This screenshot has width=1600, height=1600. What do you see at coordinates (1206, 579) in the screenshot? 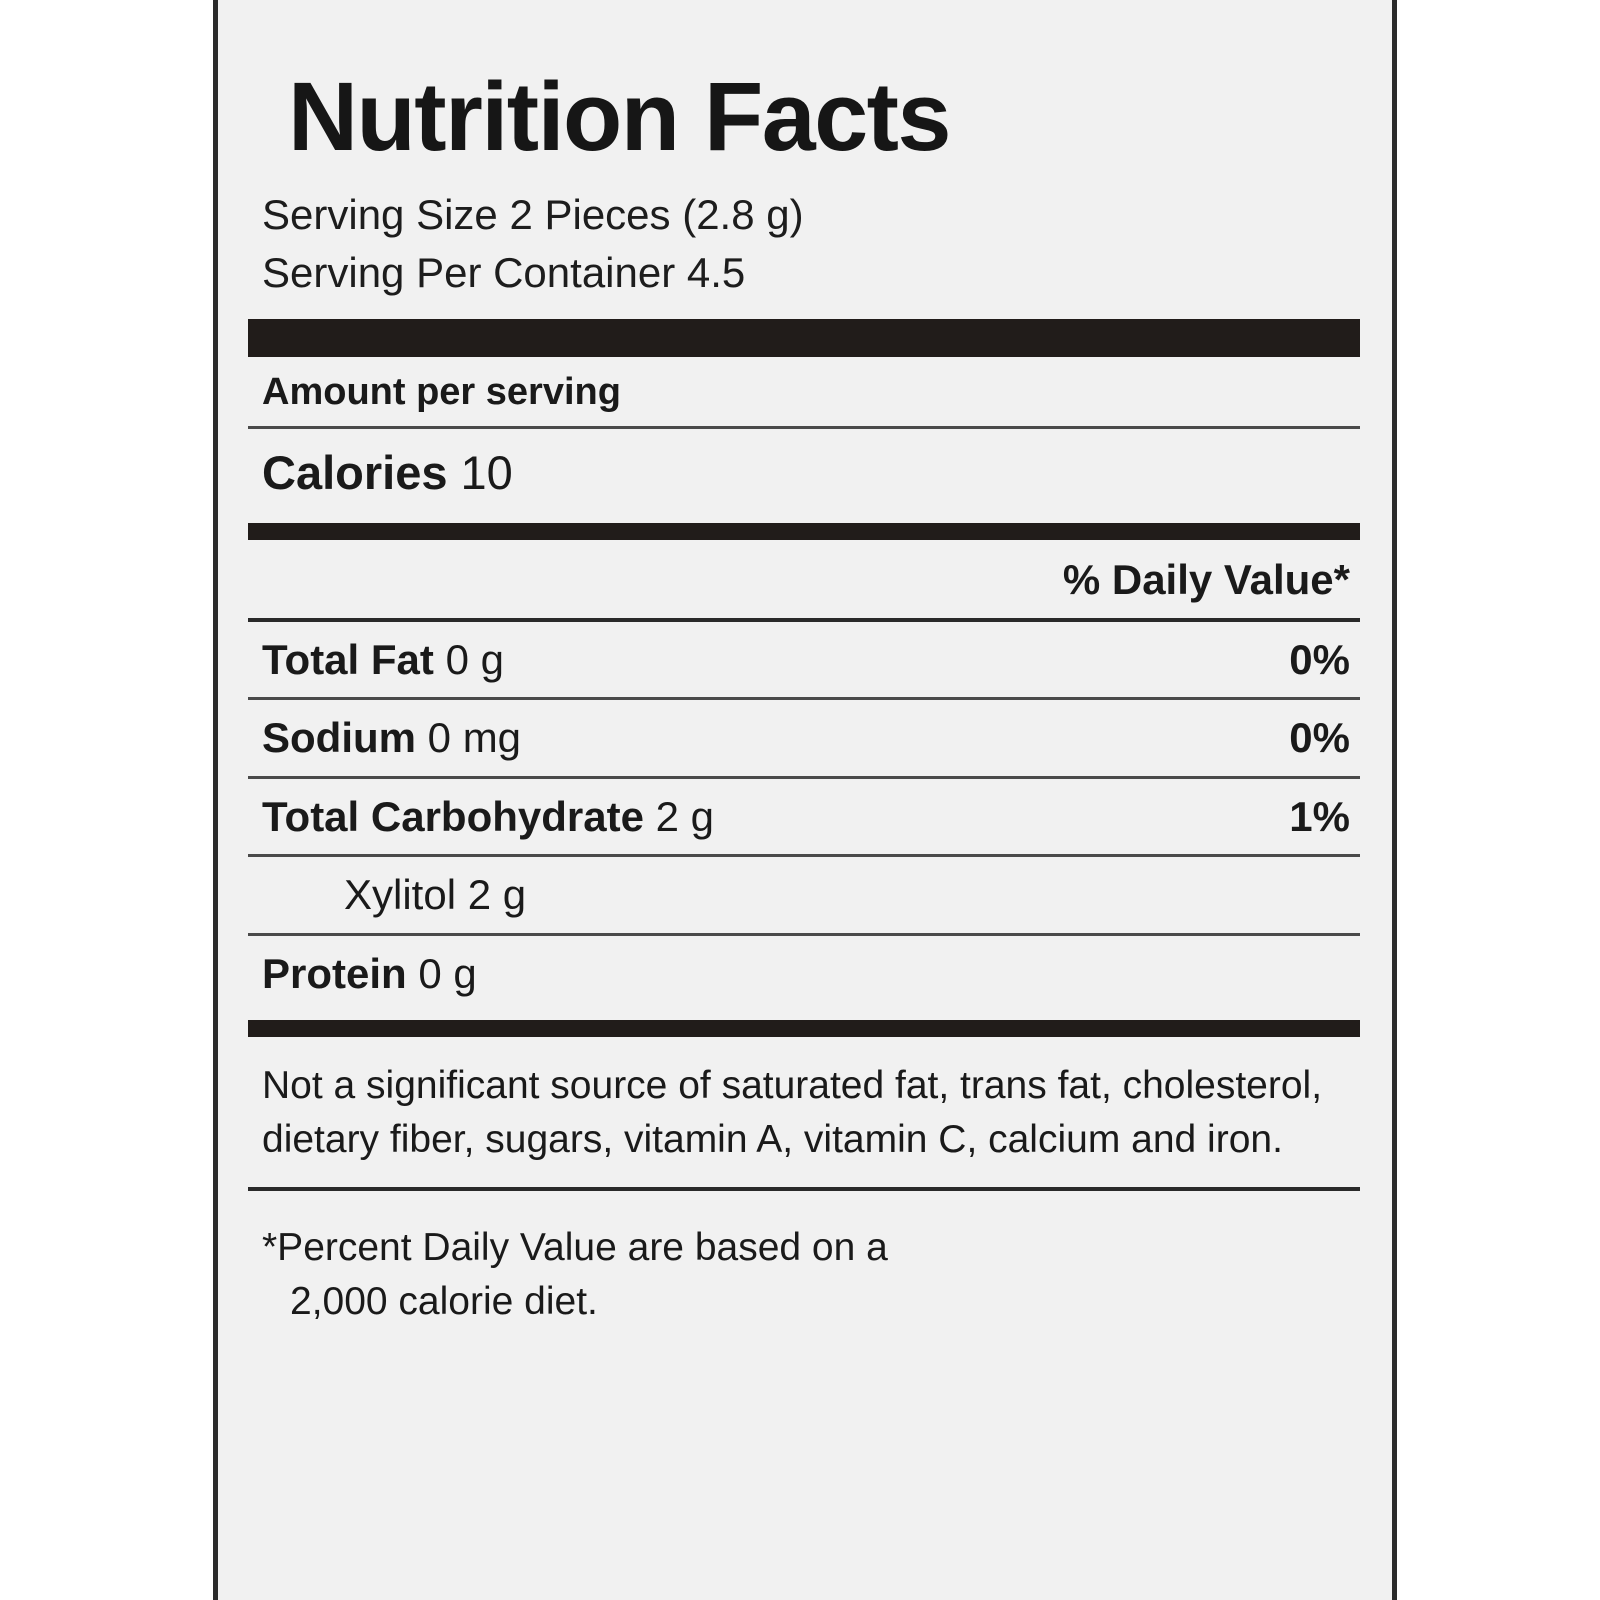
I see `daily-value-header: % Daily Value*` at bounding box center [1206, 579].